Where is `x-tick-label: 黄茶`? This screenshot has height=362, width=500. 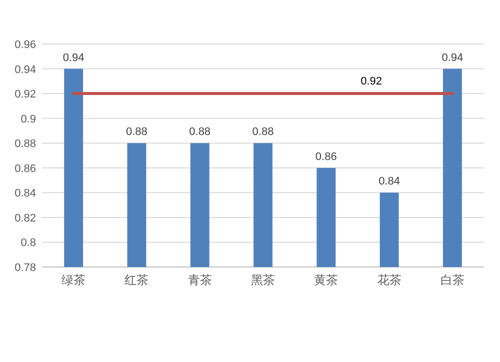
x-tick-label: 黄茶 is located at coordinates (326, 280).